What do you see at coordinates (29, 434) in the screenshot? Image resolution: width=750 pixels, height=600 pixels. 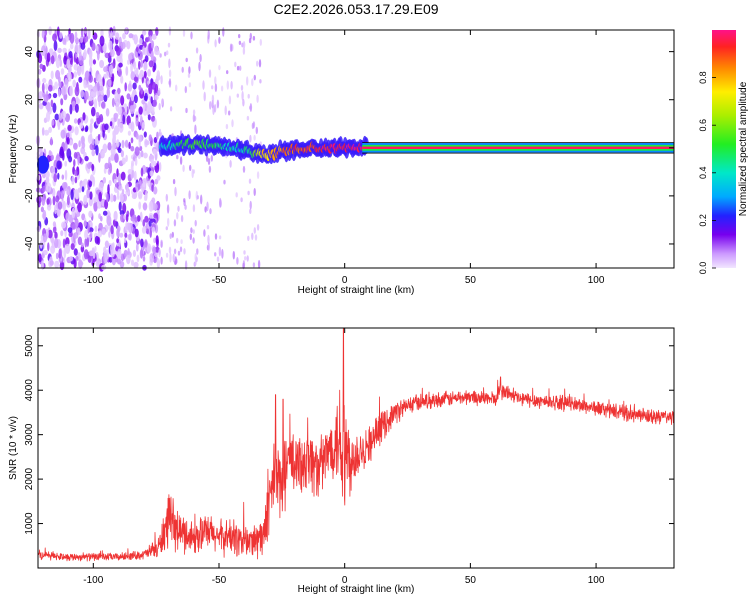 I see `y-tick-label: 3000` at bounding box center [29, 434].